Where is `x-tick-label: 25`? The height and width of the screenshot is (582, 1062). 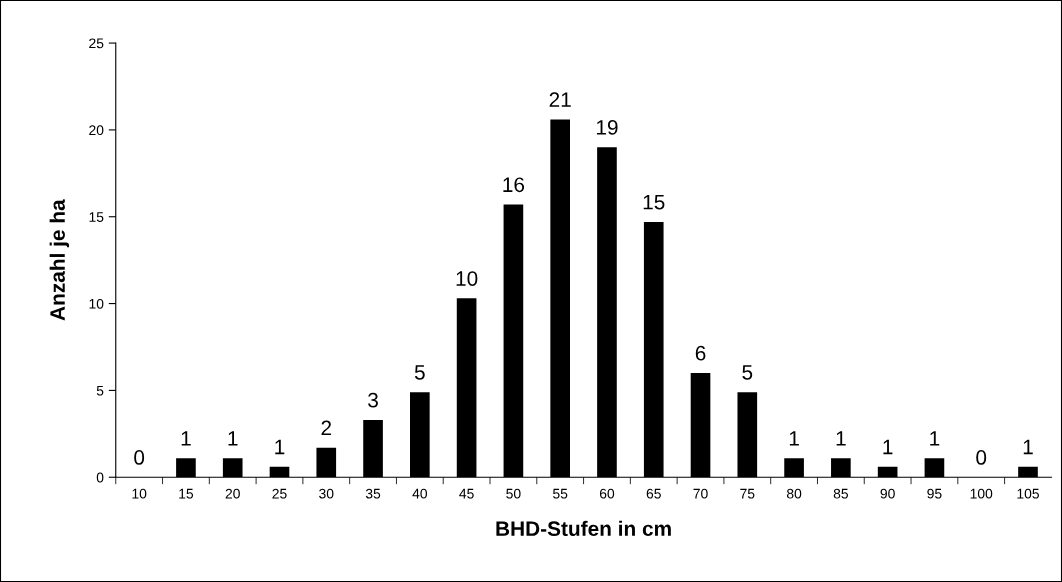
x-tick-label: 25 is located at coordinates (279, 493).